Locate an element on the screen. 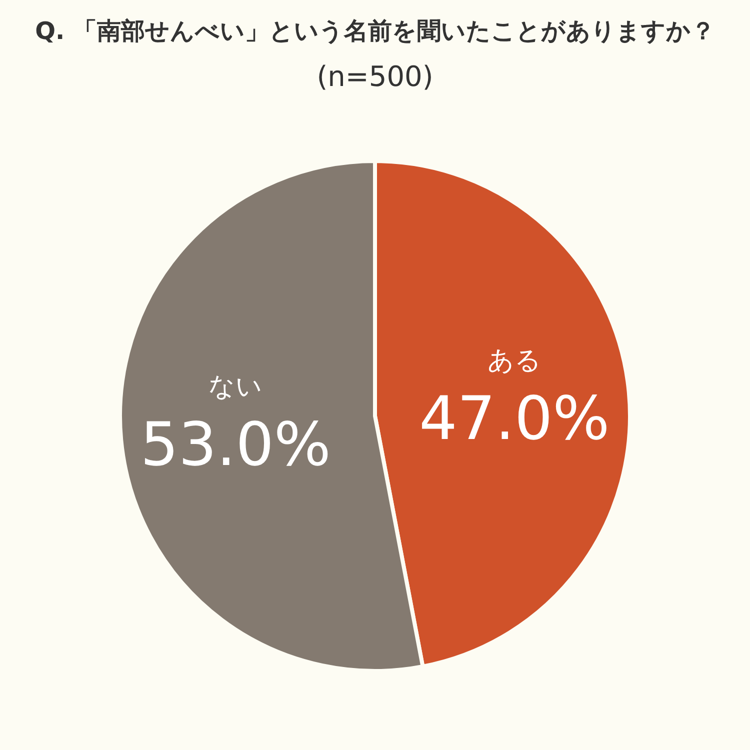 This screenshot has width=750, height=750. data-label: 47.0% is located at coordinates (514, 419).